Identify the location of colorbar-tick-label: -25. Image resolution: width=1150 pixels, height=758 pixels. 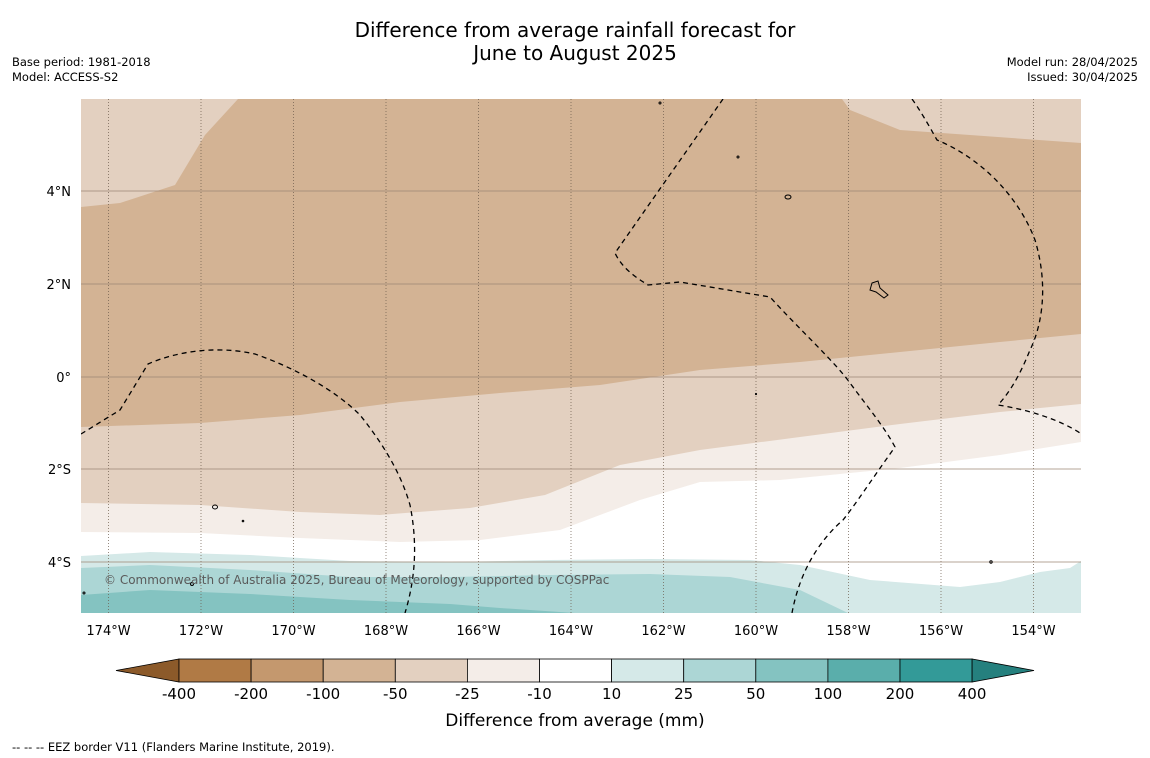
(467, 694).